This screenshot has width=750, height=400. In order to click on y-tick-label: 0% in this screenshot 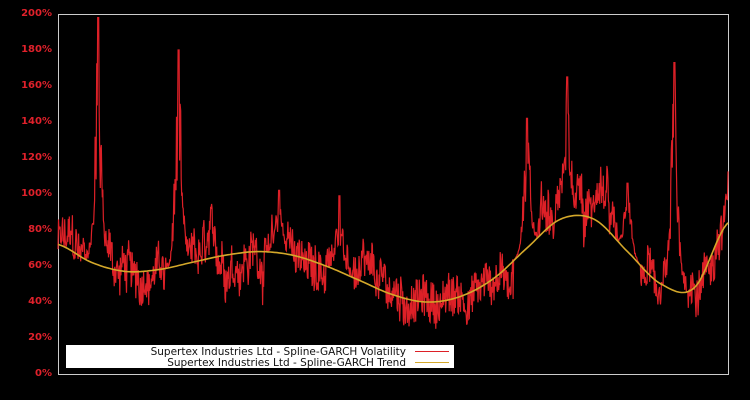, I will do `click(43, 373)`.